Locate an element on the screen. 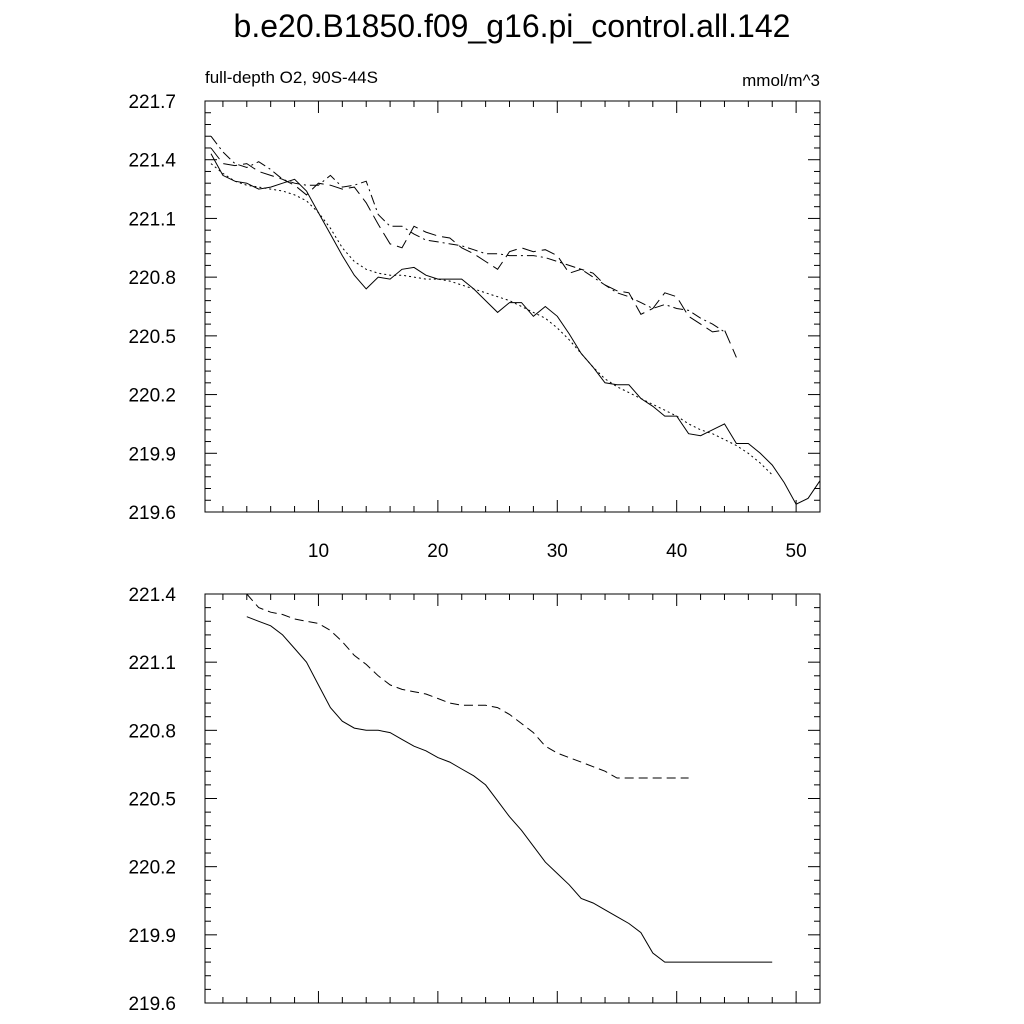  series-line-long-dash is located at coordinates (473, 252).